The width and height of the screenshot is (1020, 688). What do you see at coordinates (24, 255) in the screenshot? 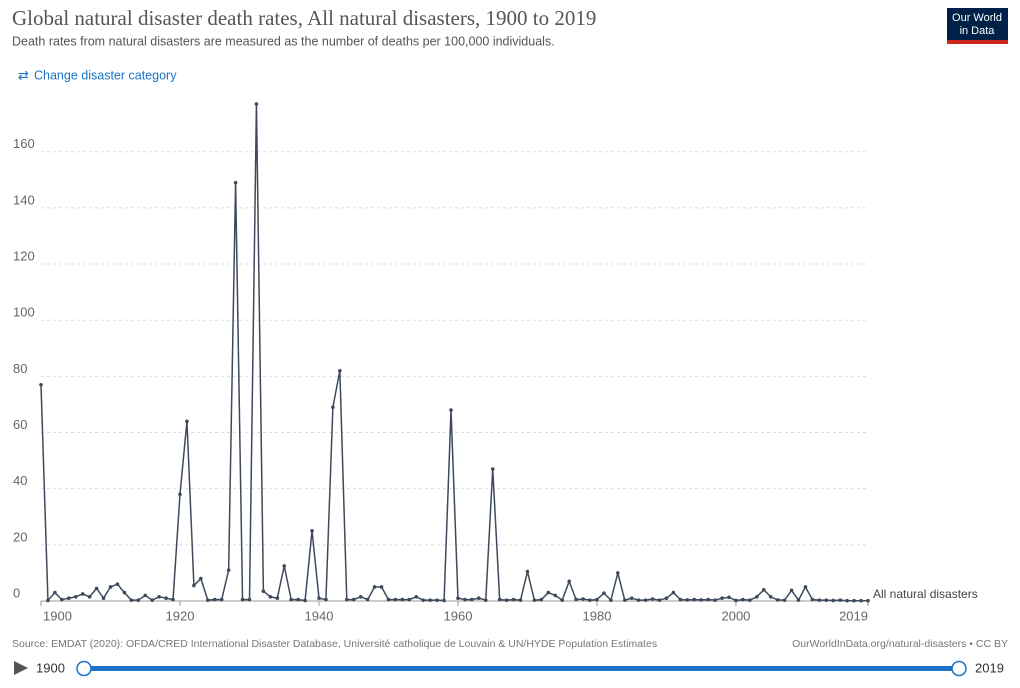
I see `y-tick-label: 120` at bounding box center [24, 255].